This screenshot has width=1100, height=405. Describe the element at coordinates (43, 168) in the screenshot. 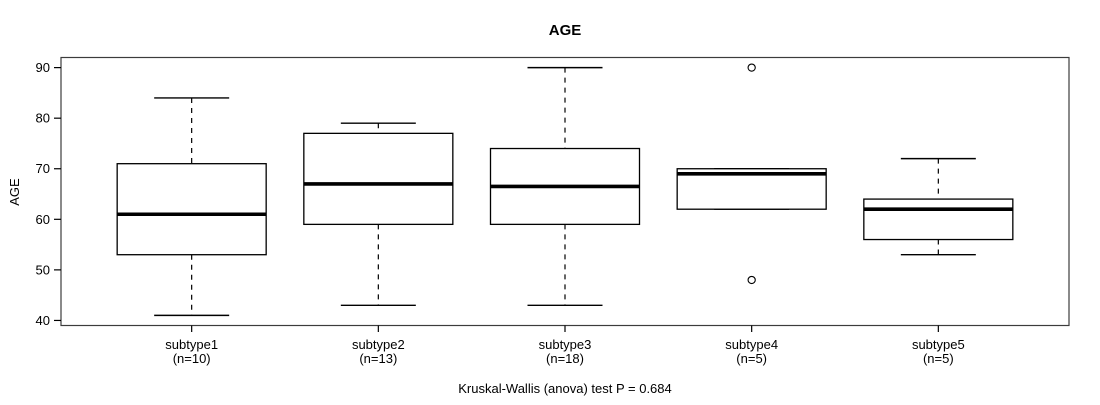

I see `y-tick-label: 70` at that location.